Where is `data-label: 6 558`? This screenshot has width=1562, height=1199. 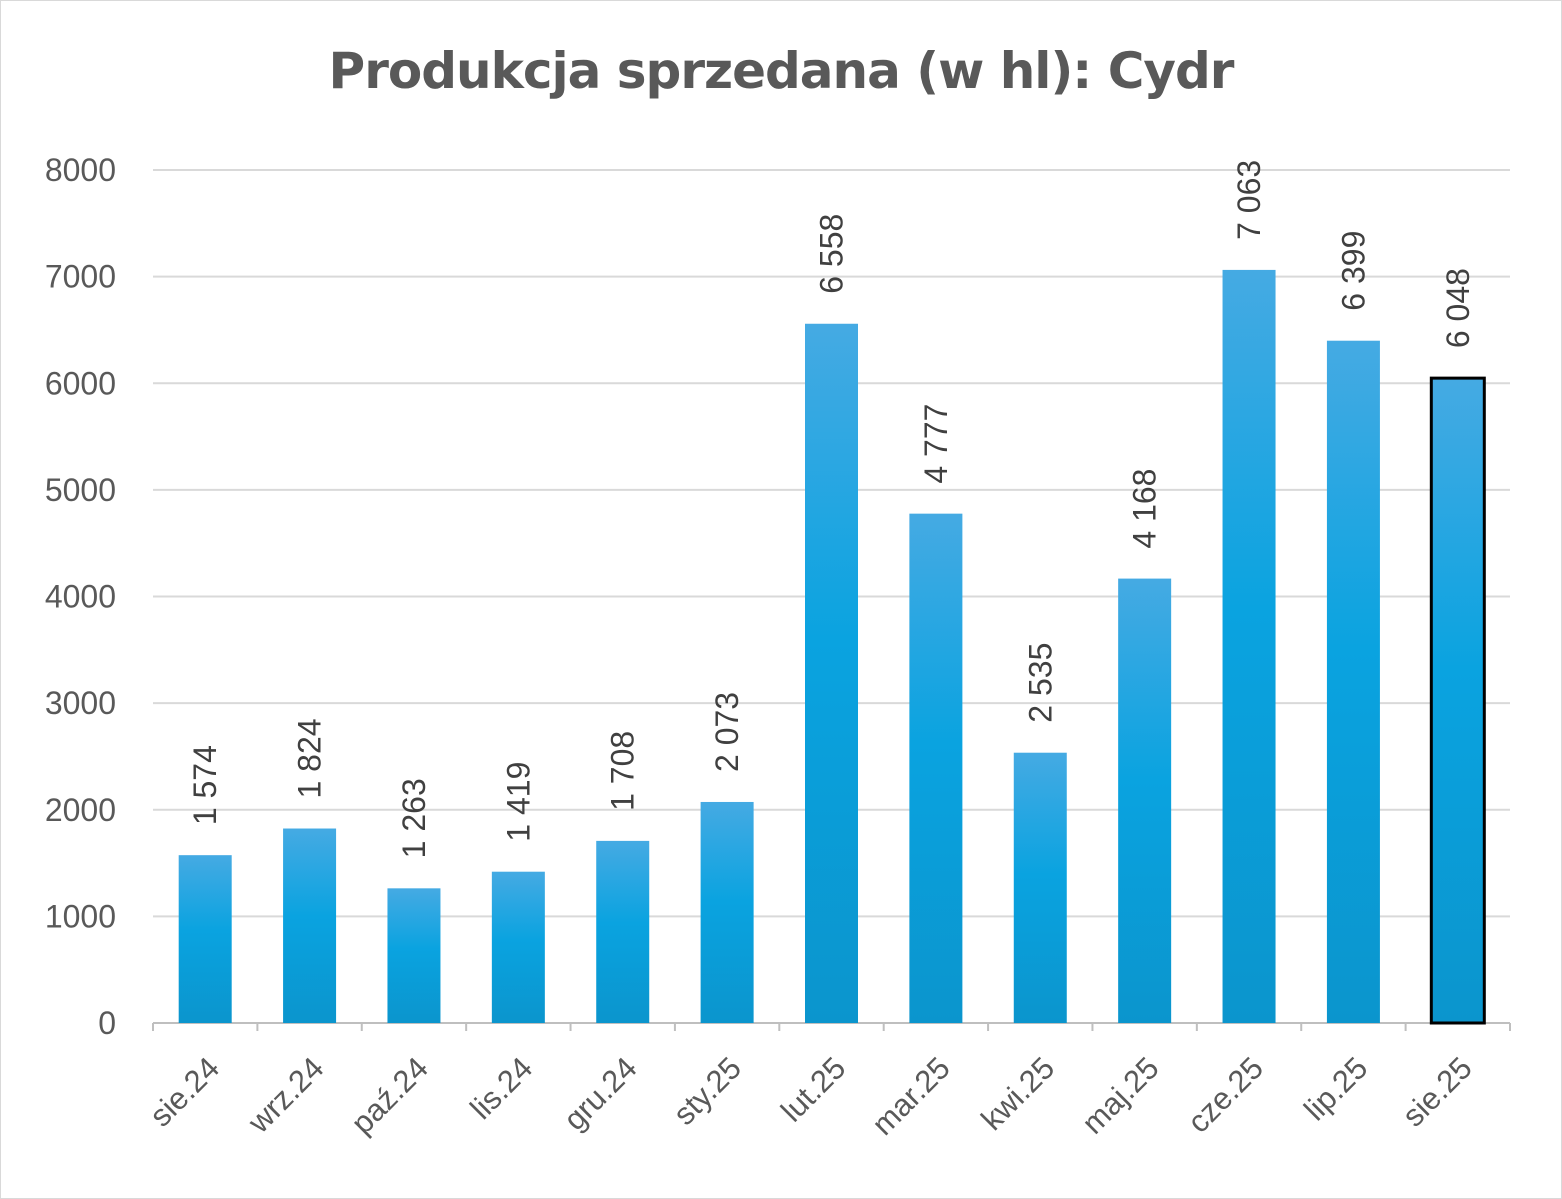 data-label: 6 558 is located at coordinates (832, 254).